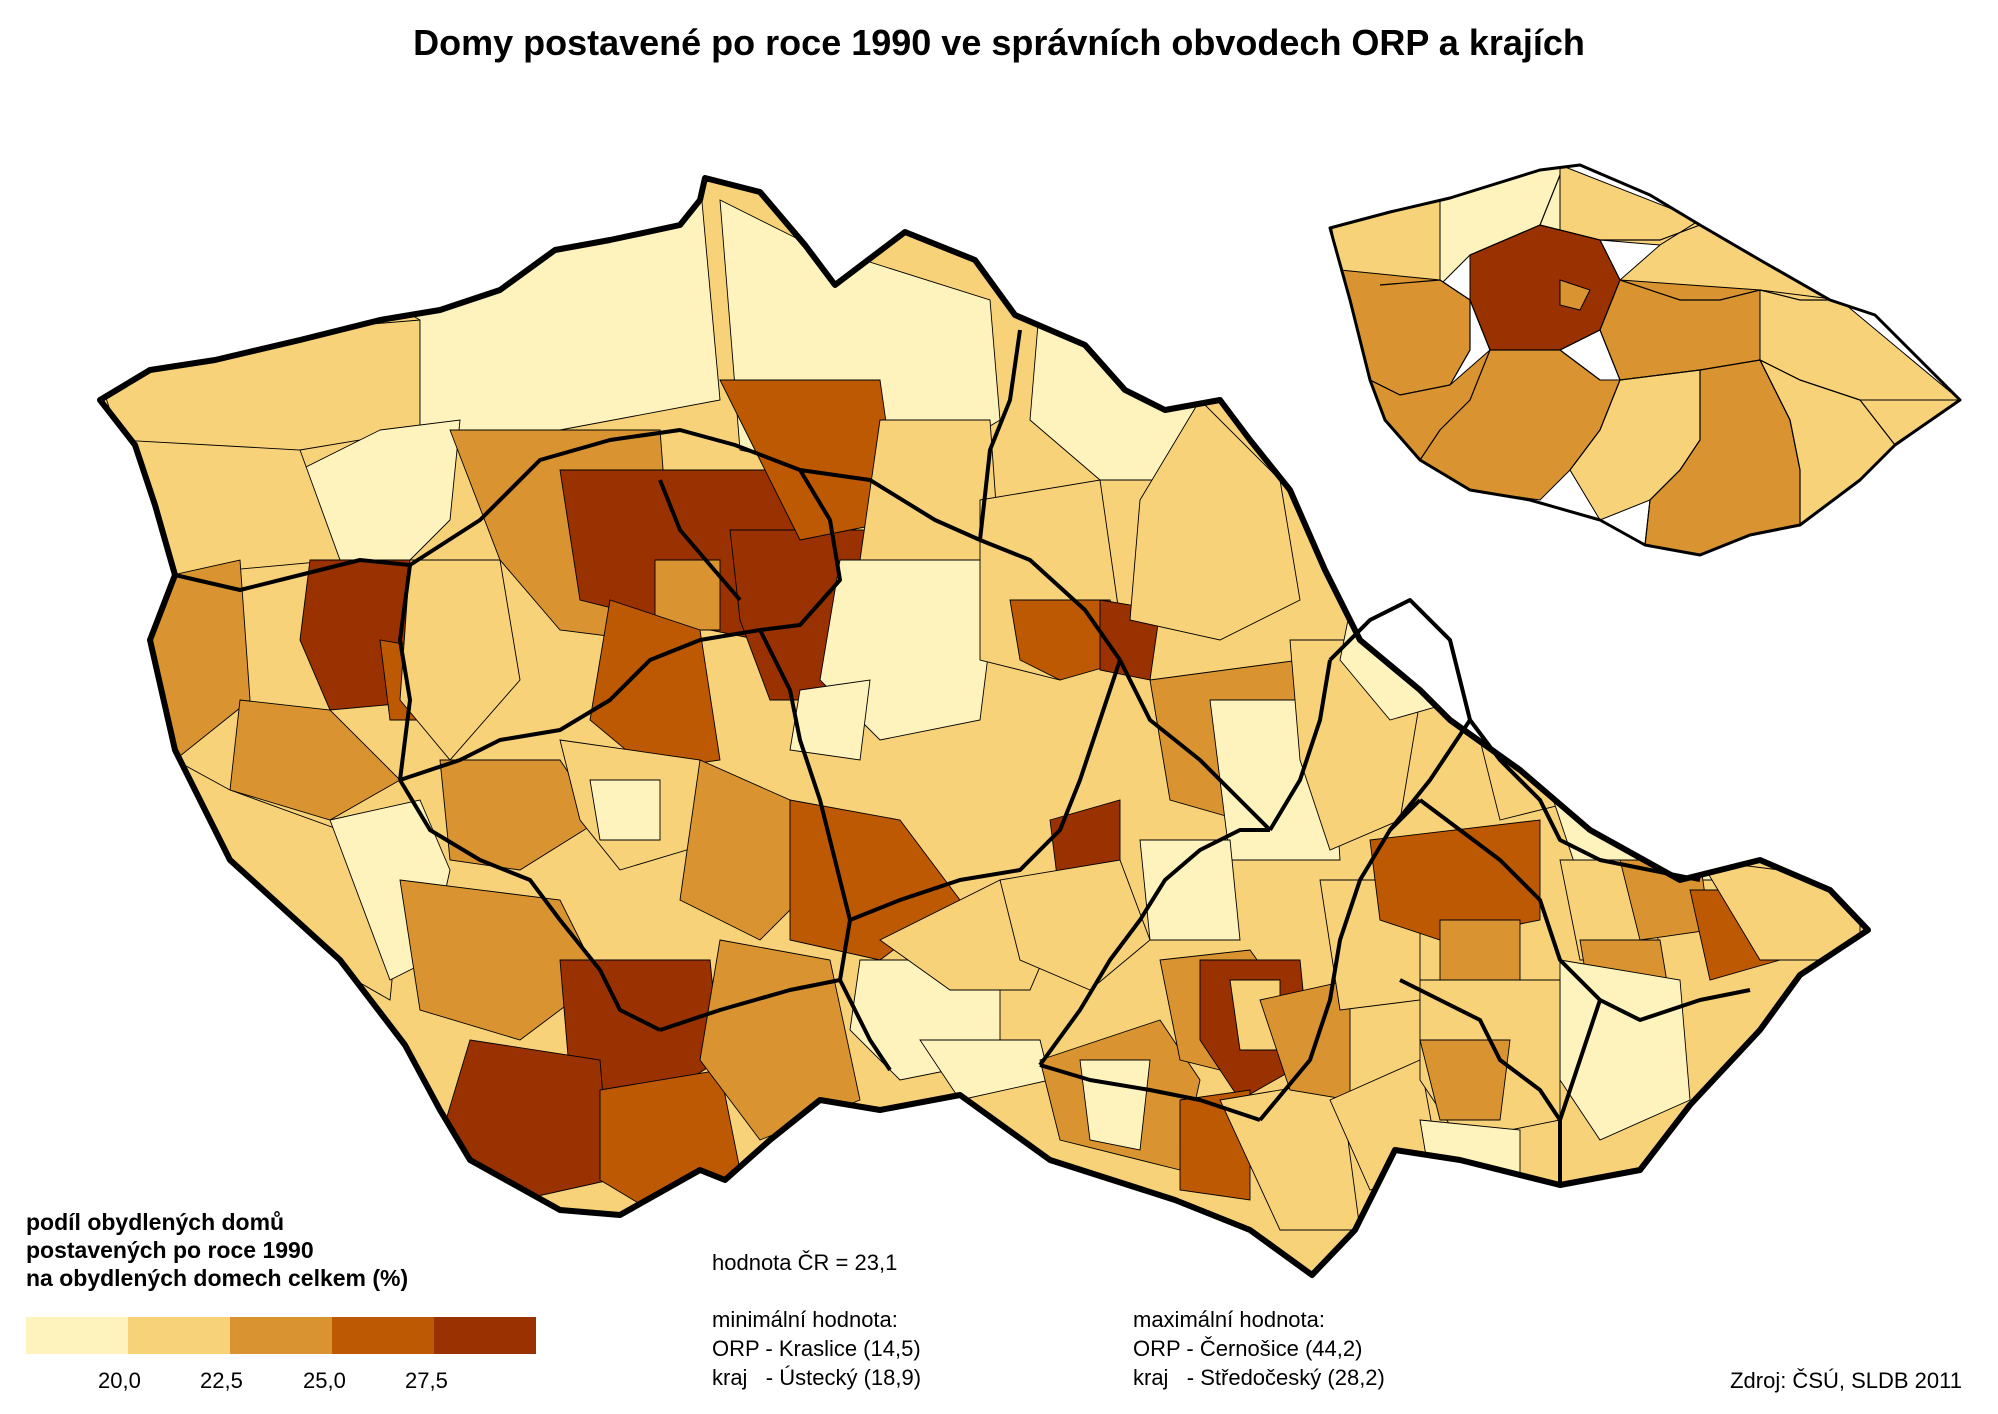 Image resolution: width=1998 pixels, height=1414 pixels. What do you see at coordinates (805, 1262) in the screenshot?
I see `national-value: hodnota ČR = 23,1` at bounding box center [805, 1262].